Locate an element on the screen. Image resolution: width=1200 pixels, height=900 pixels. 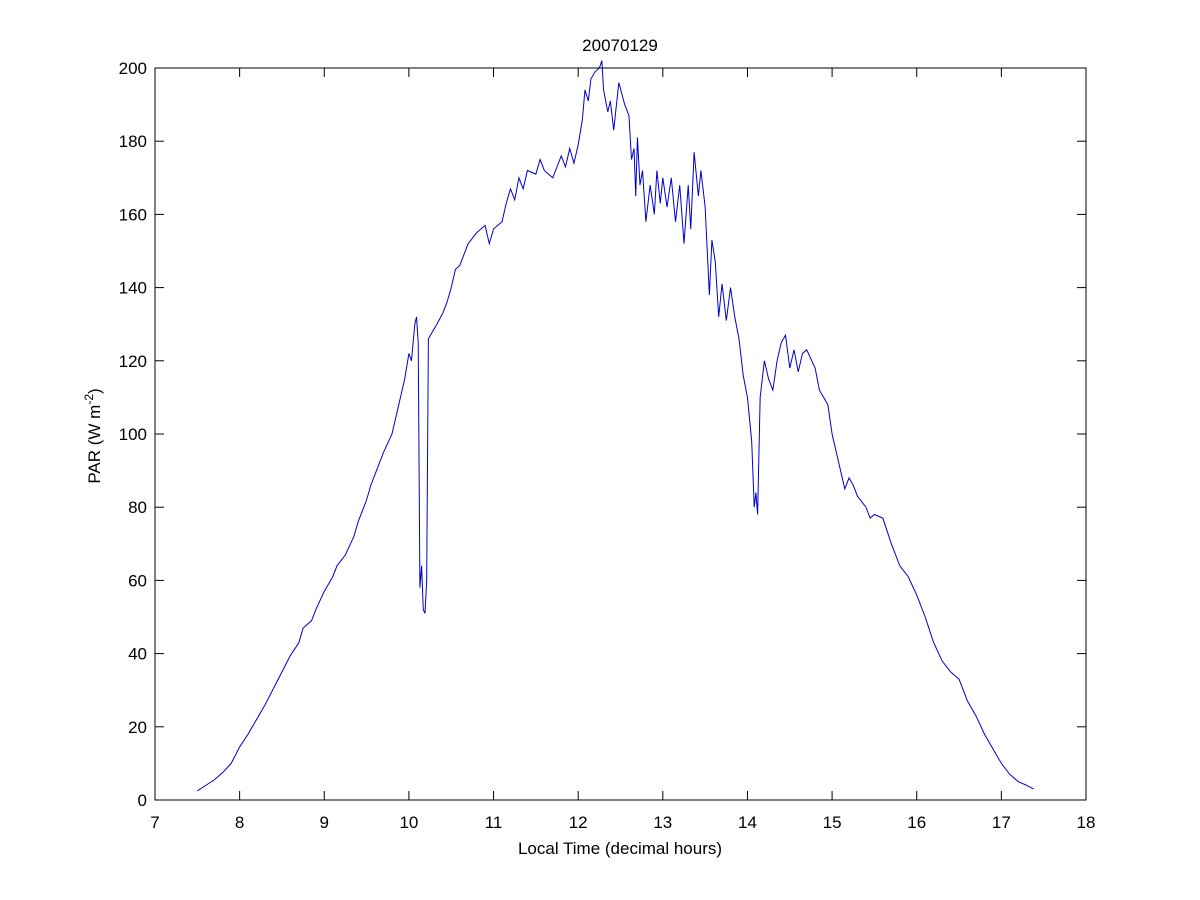
y-tick-label: 160 is located at coordinates (133, 214).